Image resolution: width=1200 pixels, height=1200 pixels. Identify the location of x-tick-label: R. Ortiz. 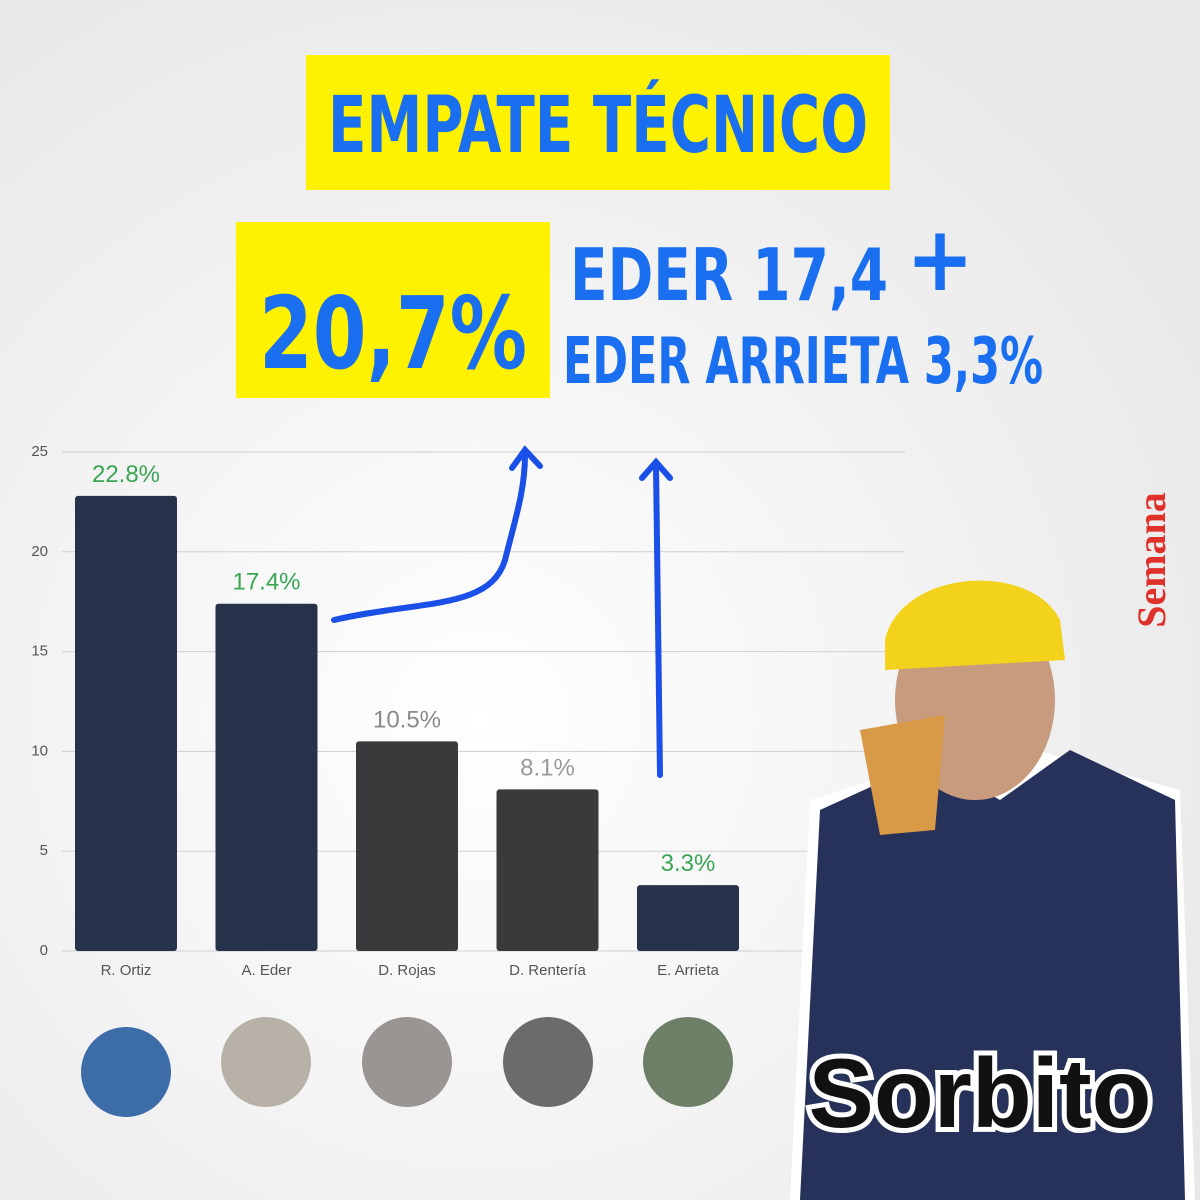
(126, 970).